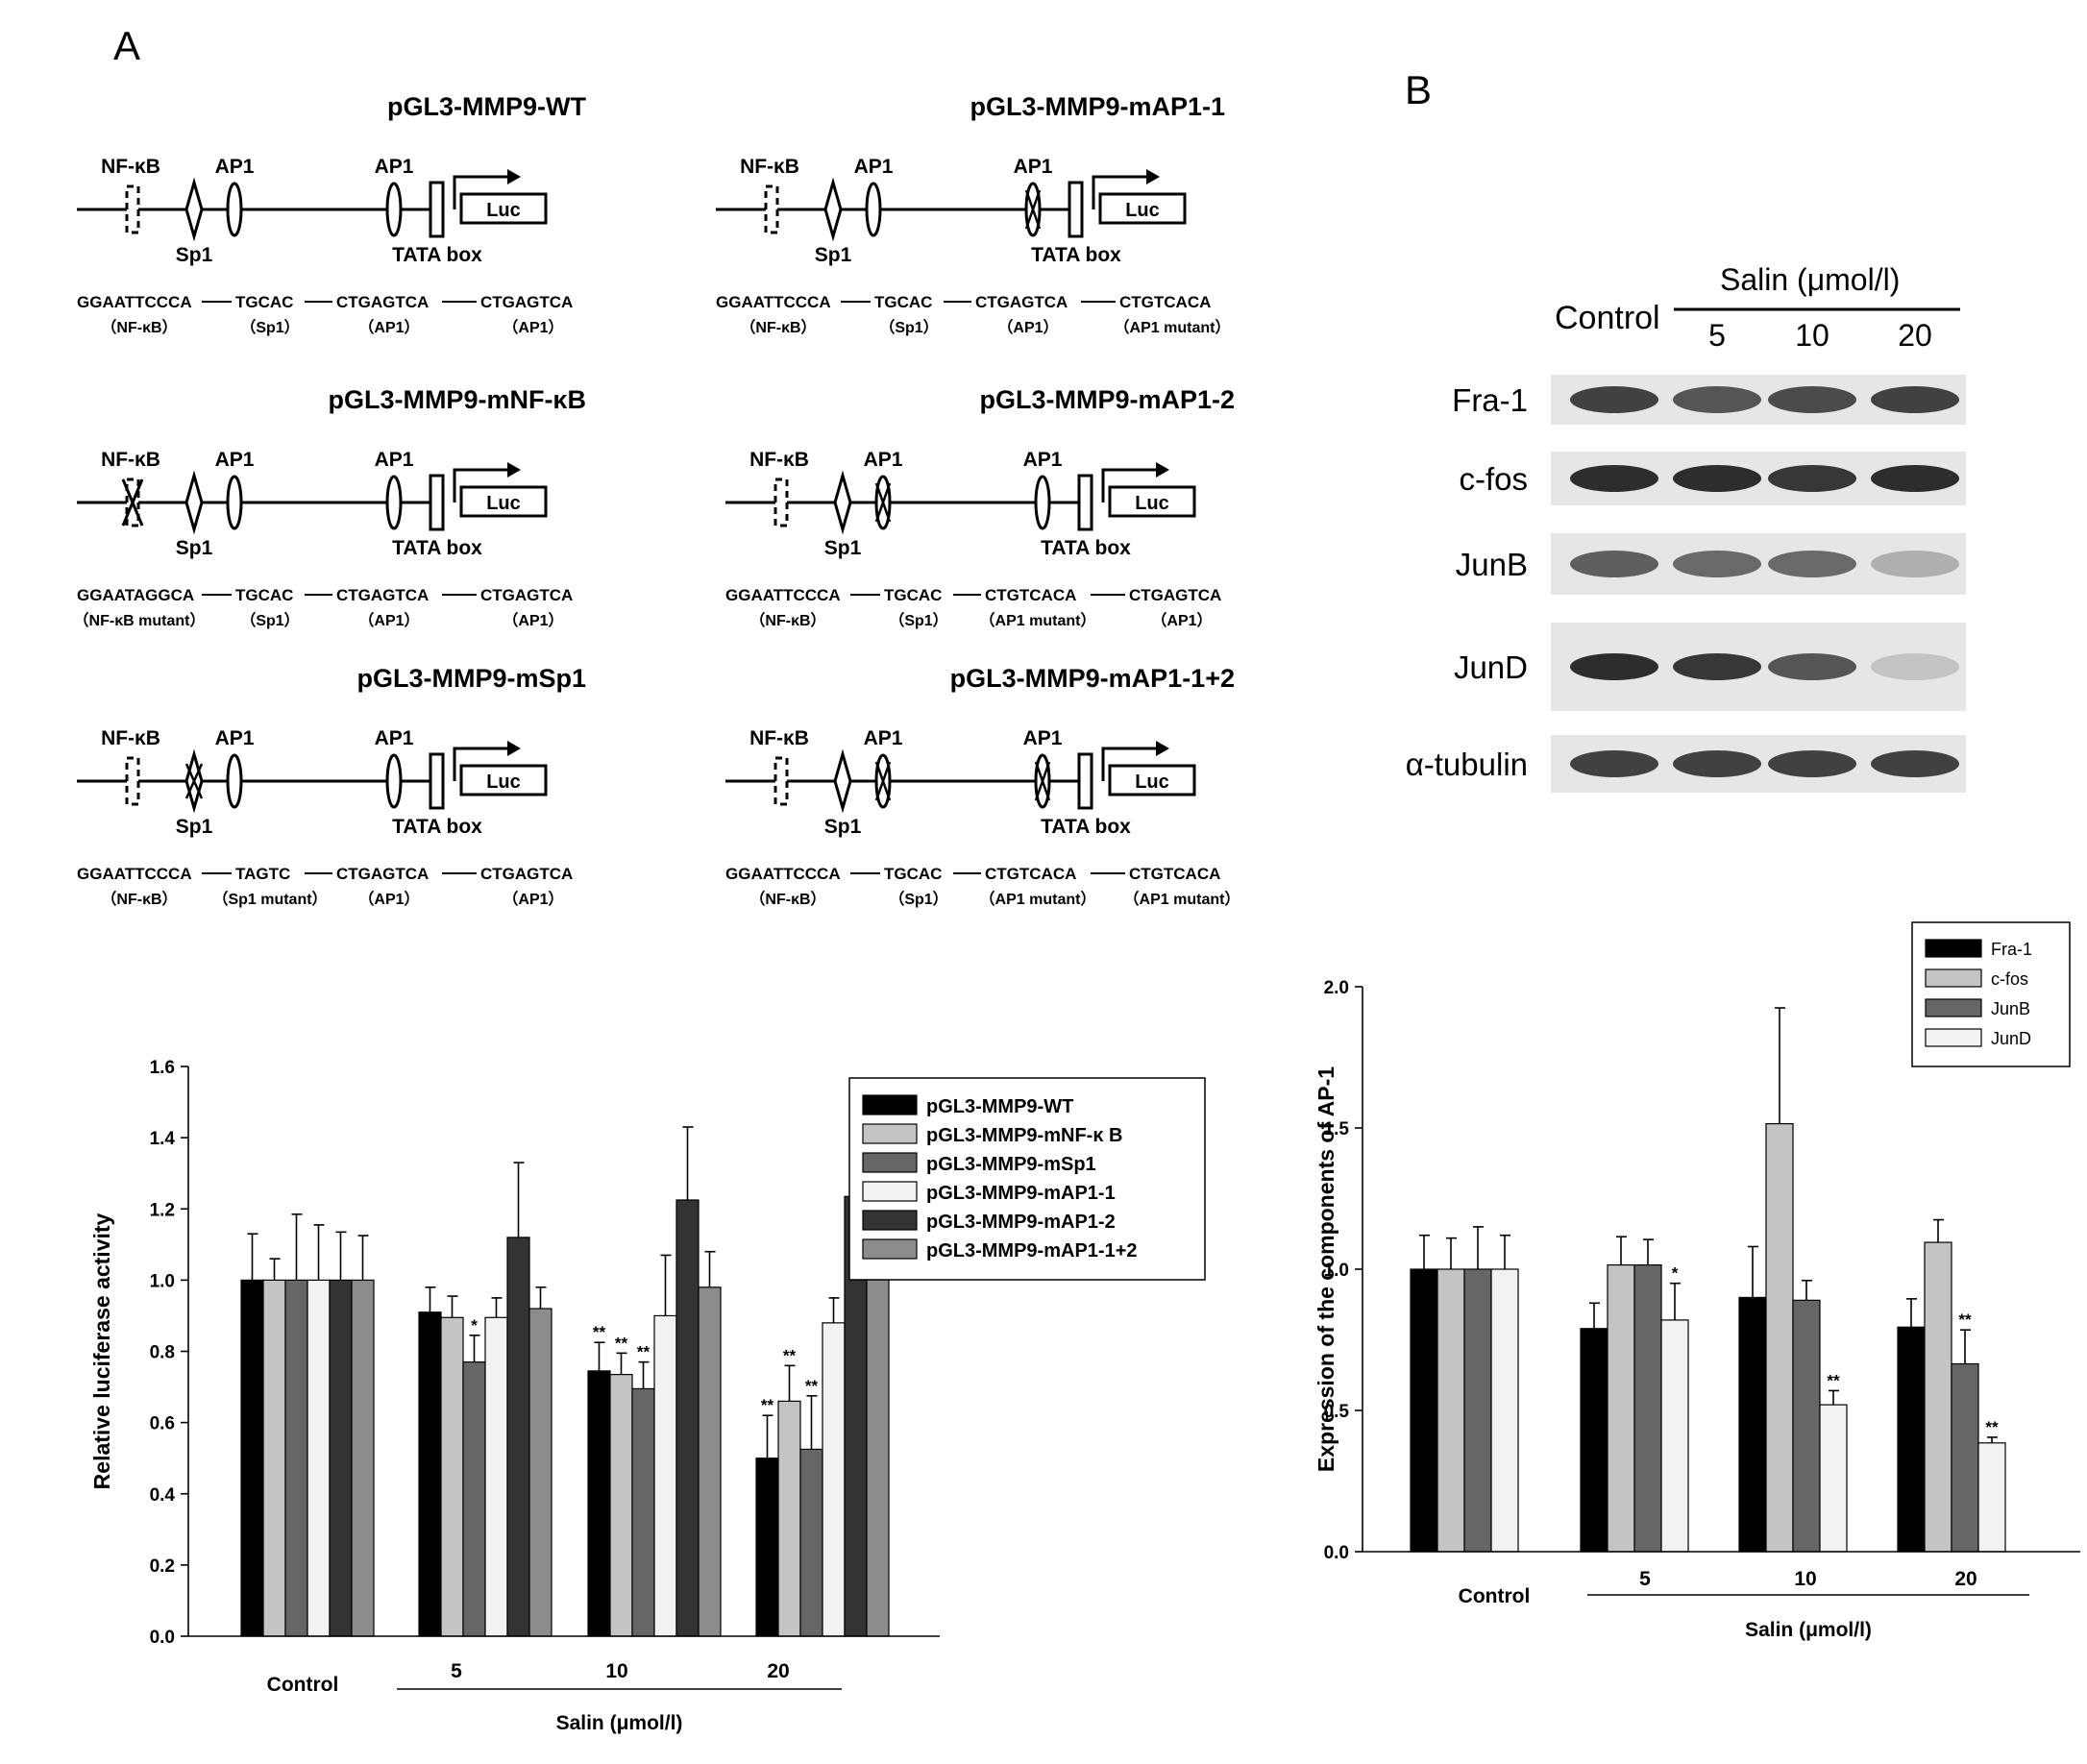 This screenshot has width=2087, height=1764. What do you see at coordinates (781, 781) in the screenshot?
I see `nfkb-site` at bounding box center [781, 781].